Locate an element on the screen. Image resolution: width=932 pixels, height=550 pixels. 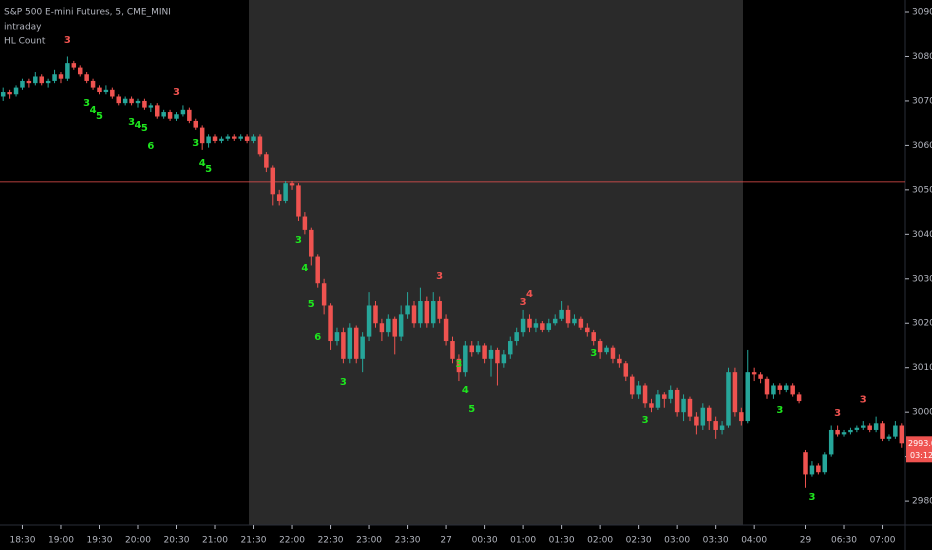
x-tick-label: 27 is located at coordinates (445, 541).